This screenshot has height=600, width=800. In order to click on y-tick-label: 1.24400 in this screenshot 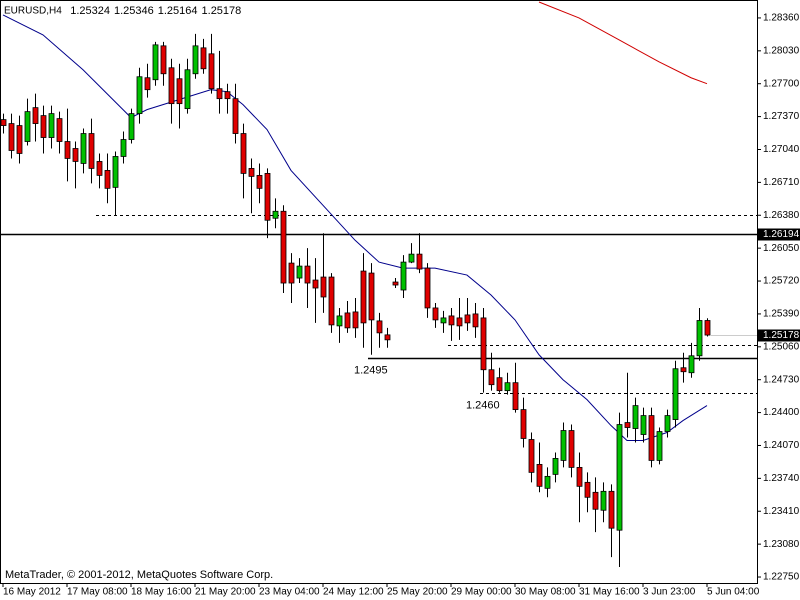, I will do `click(781, 412)`.